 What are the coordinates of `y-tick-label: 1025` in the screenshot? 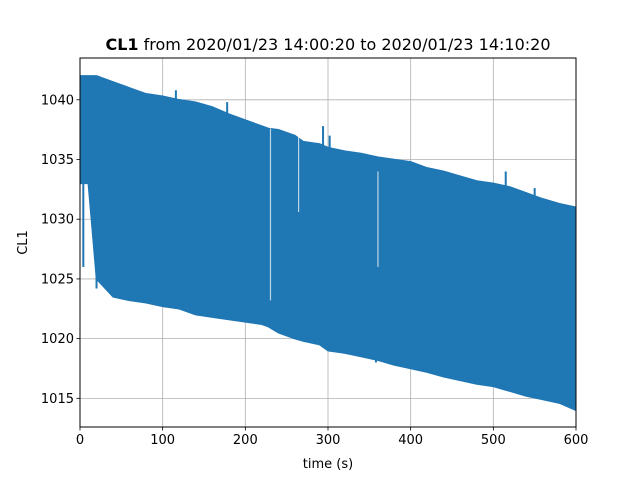 It's located at (57, 279).